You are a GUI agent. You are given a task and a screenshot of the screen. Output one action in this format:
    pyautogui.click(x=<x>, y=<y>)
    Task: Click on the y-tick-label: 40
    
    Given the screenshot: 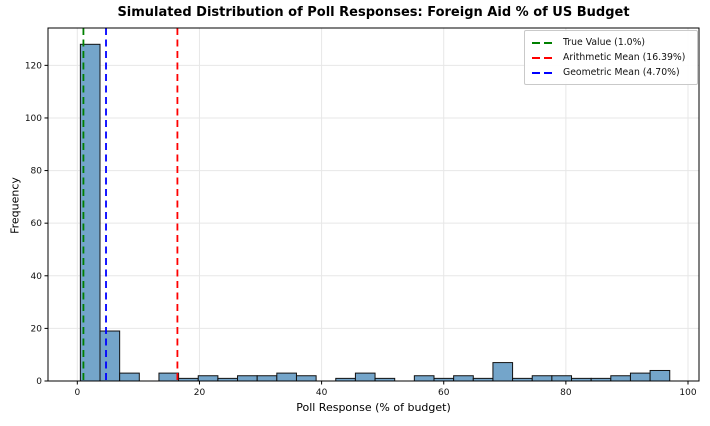 What is the action you would take?
    pyautogui.click(x=37, y=277)
    